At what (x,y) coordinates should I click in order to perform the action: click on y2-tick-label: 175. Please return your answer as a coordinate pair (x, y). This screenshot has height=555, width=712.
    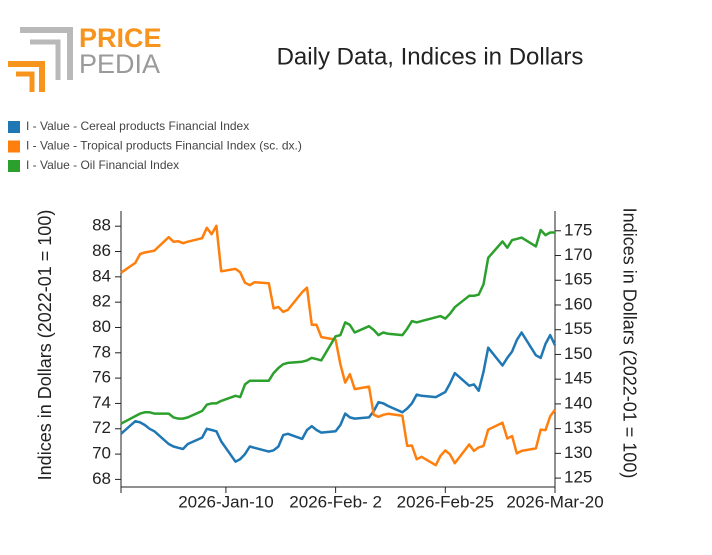
    Looking at the image, I should click on (578, 229).